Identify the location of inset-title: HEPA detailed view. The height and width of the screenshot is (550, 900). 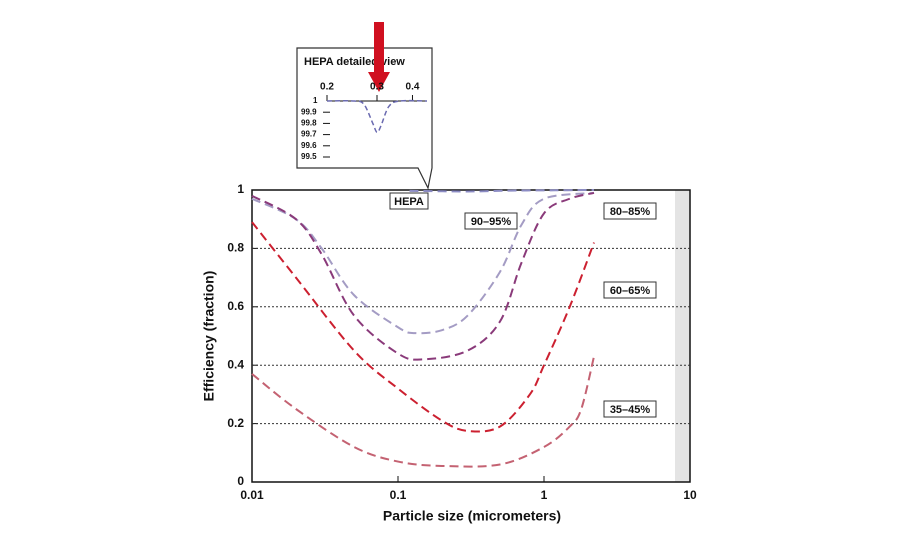
(354, 62).